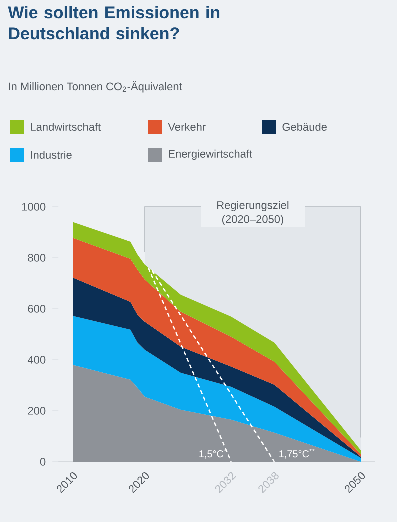  I want to click on chart-title: Wie sollten Emissionen in Deutschland sinken?, so click(114, 23).